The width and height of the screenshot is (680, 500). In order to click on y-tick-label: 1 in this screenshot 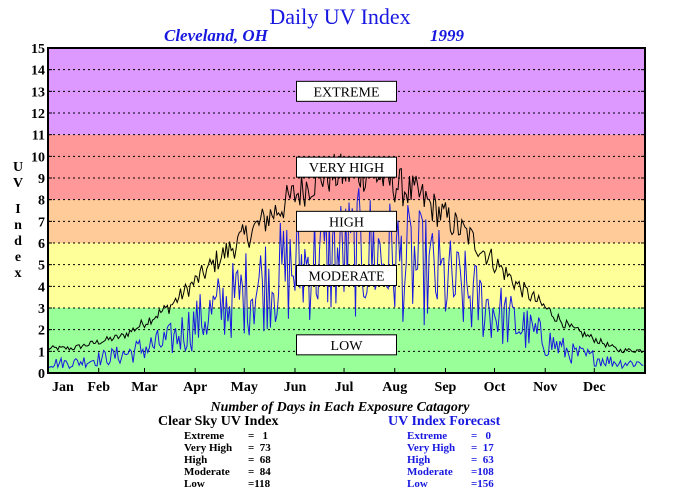, I will do `click(41, 352)`.